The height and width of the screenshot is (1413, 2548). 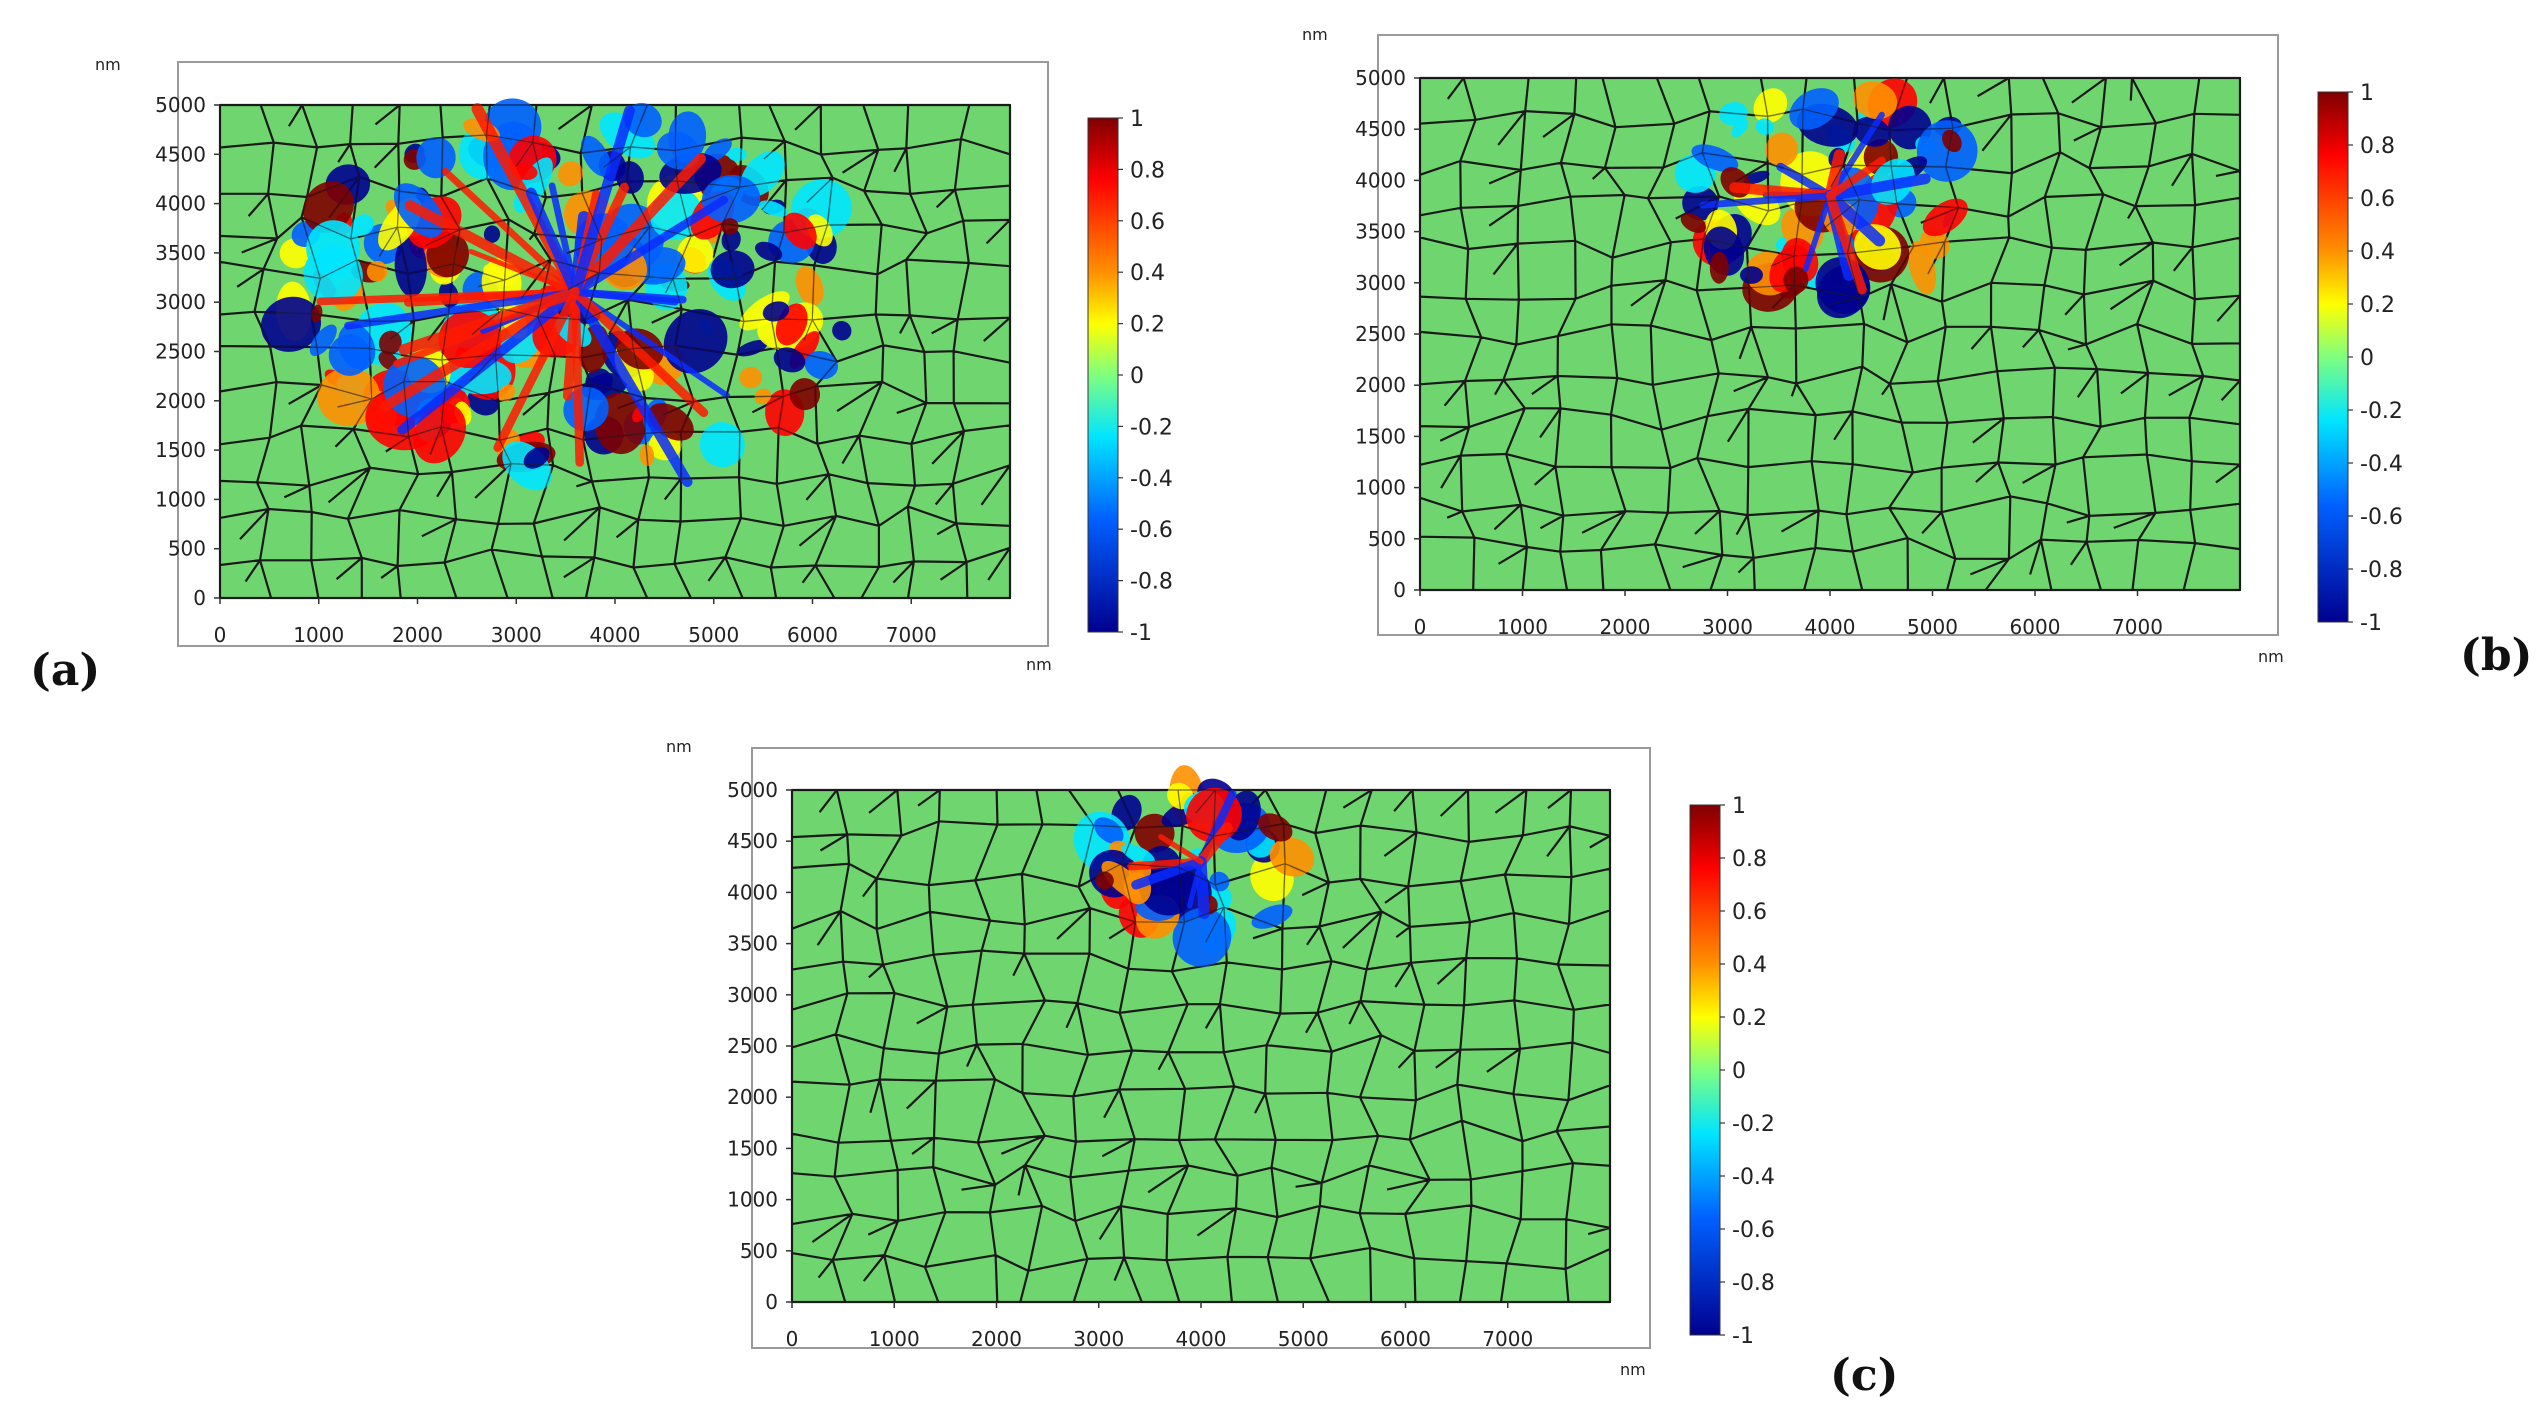 What do you see at coordinates (1315, 34) in the screenshot?
I see `y-unit-label: nm` at bounding box center [1315, 34].